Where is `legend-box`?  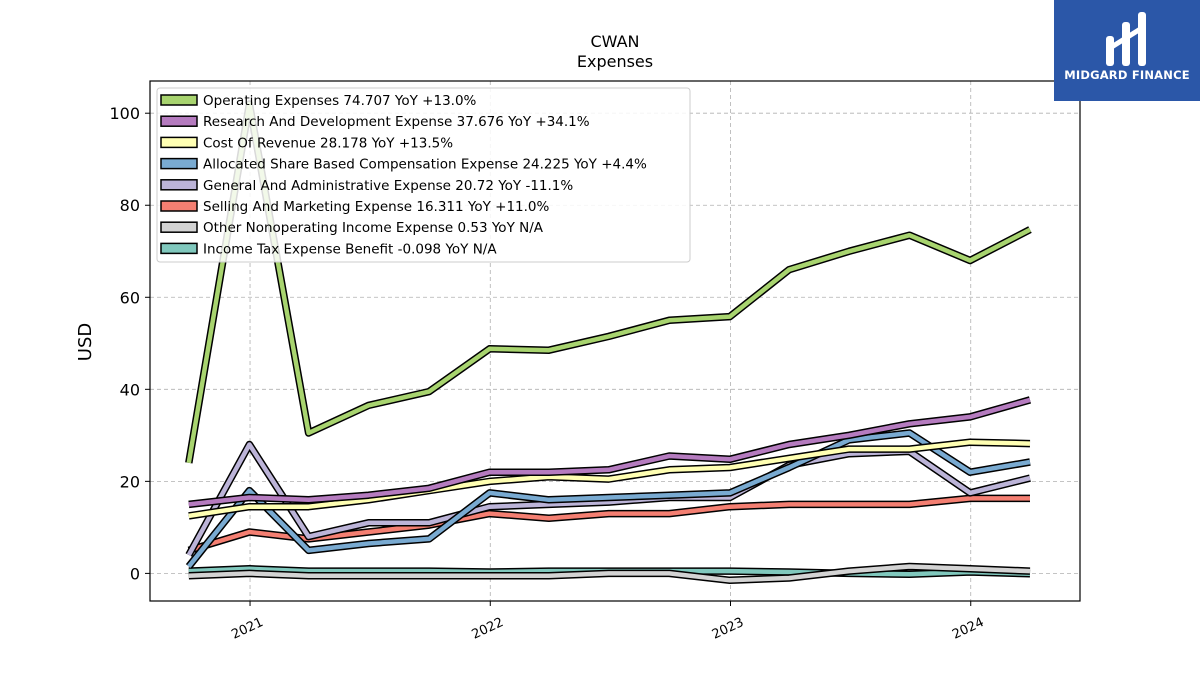
legend-box is located at coordinates (423, 175).